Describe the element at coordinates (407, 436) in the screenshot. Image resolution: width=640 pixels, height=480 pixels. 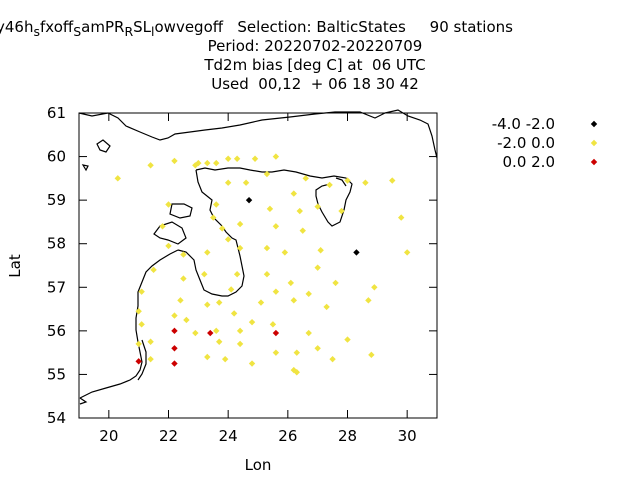
I see `x-tick-label: 30` at that location.